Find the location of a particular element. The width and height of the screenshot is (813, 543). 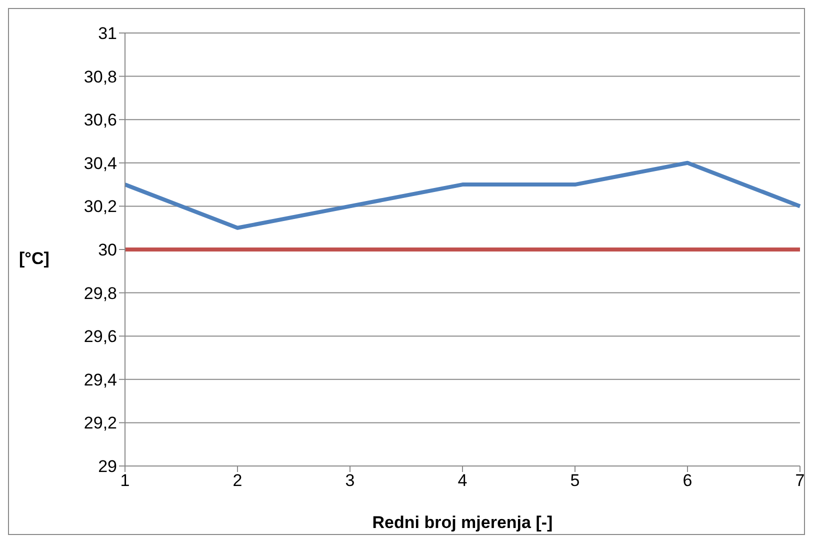

x-tick-label: 4 is located at coordinates (463, 480).